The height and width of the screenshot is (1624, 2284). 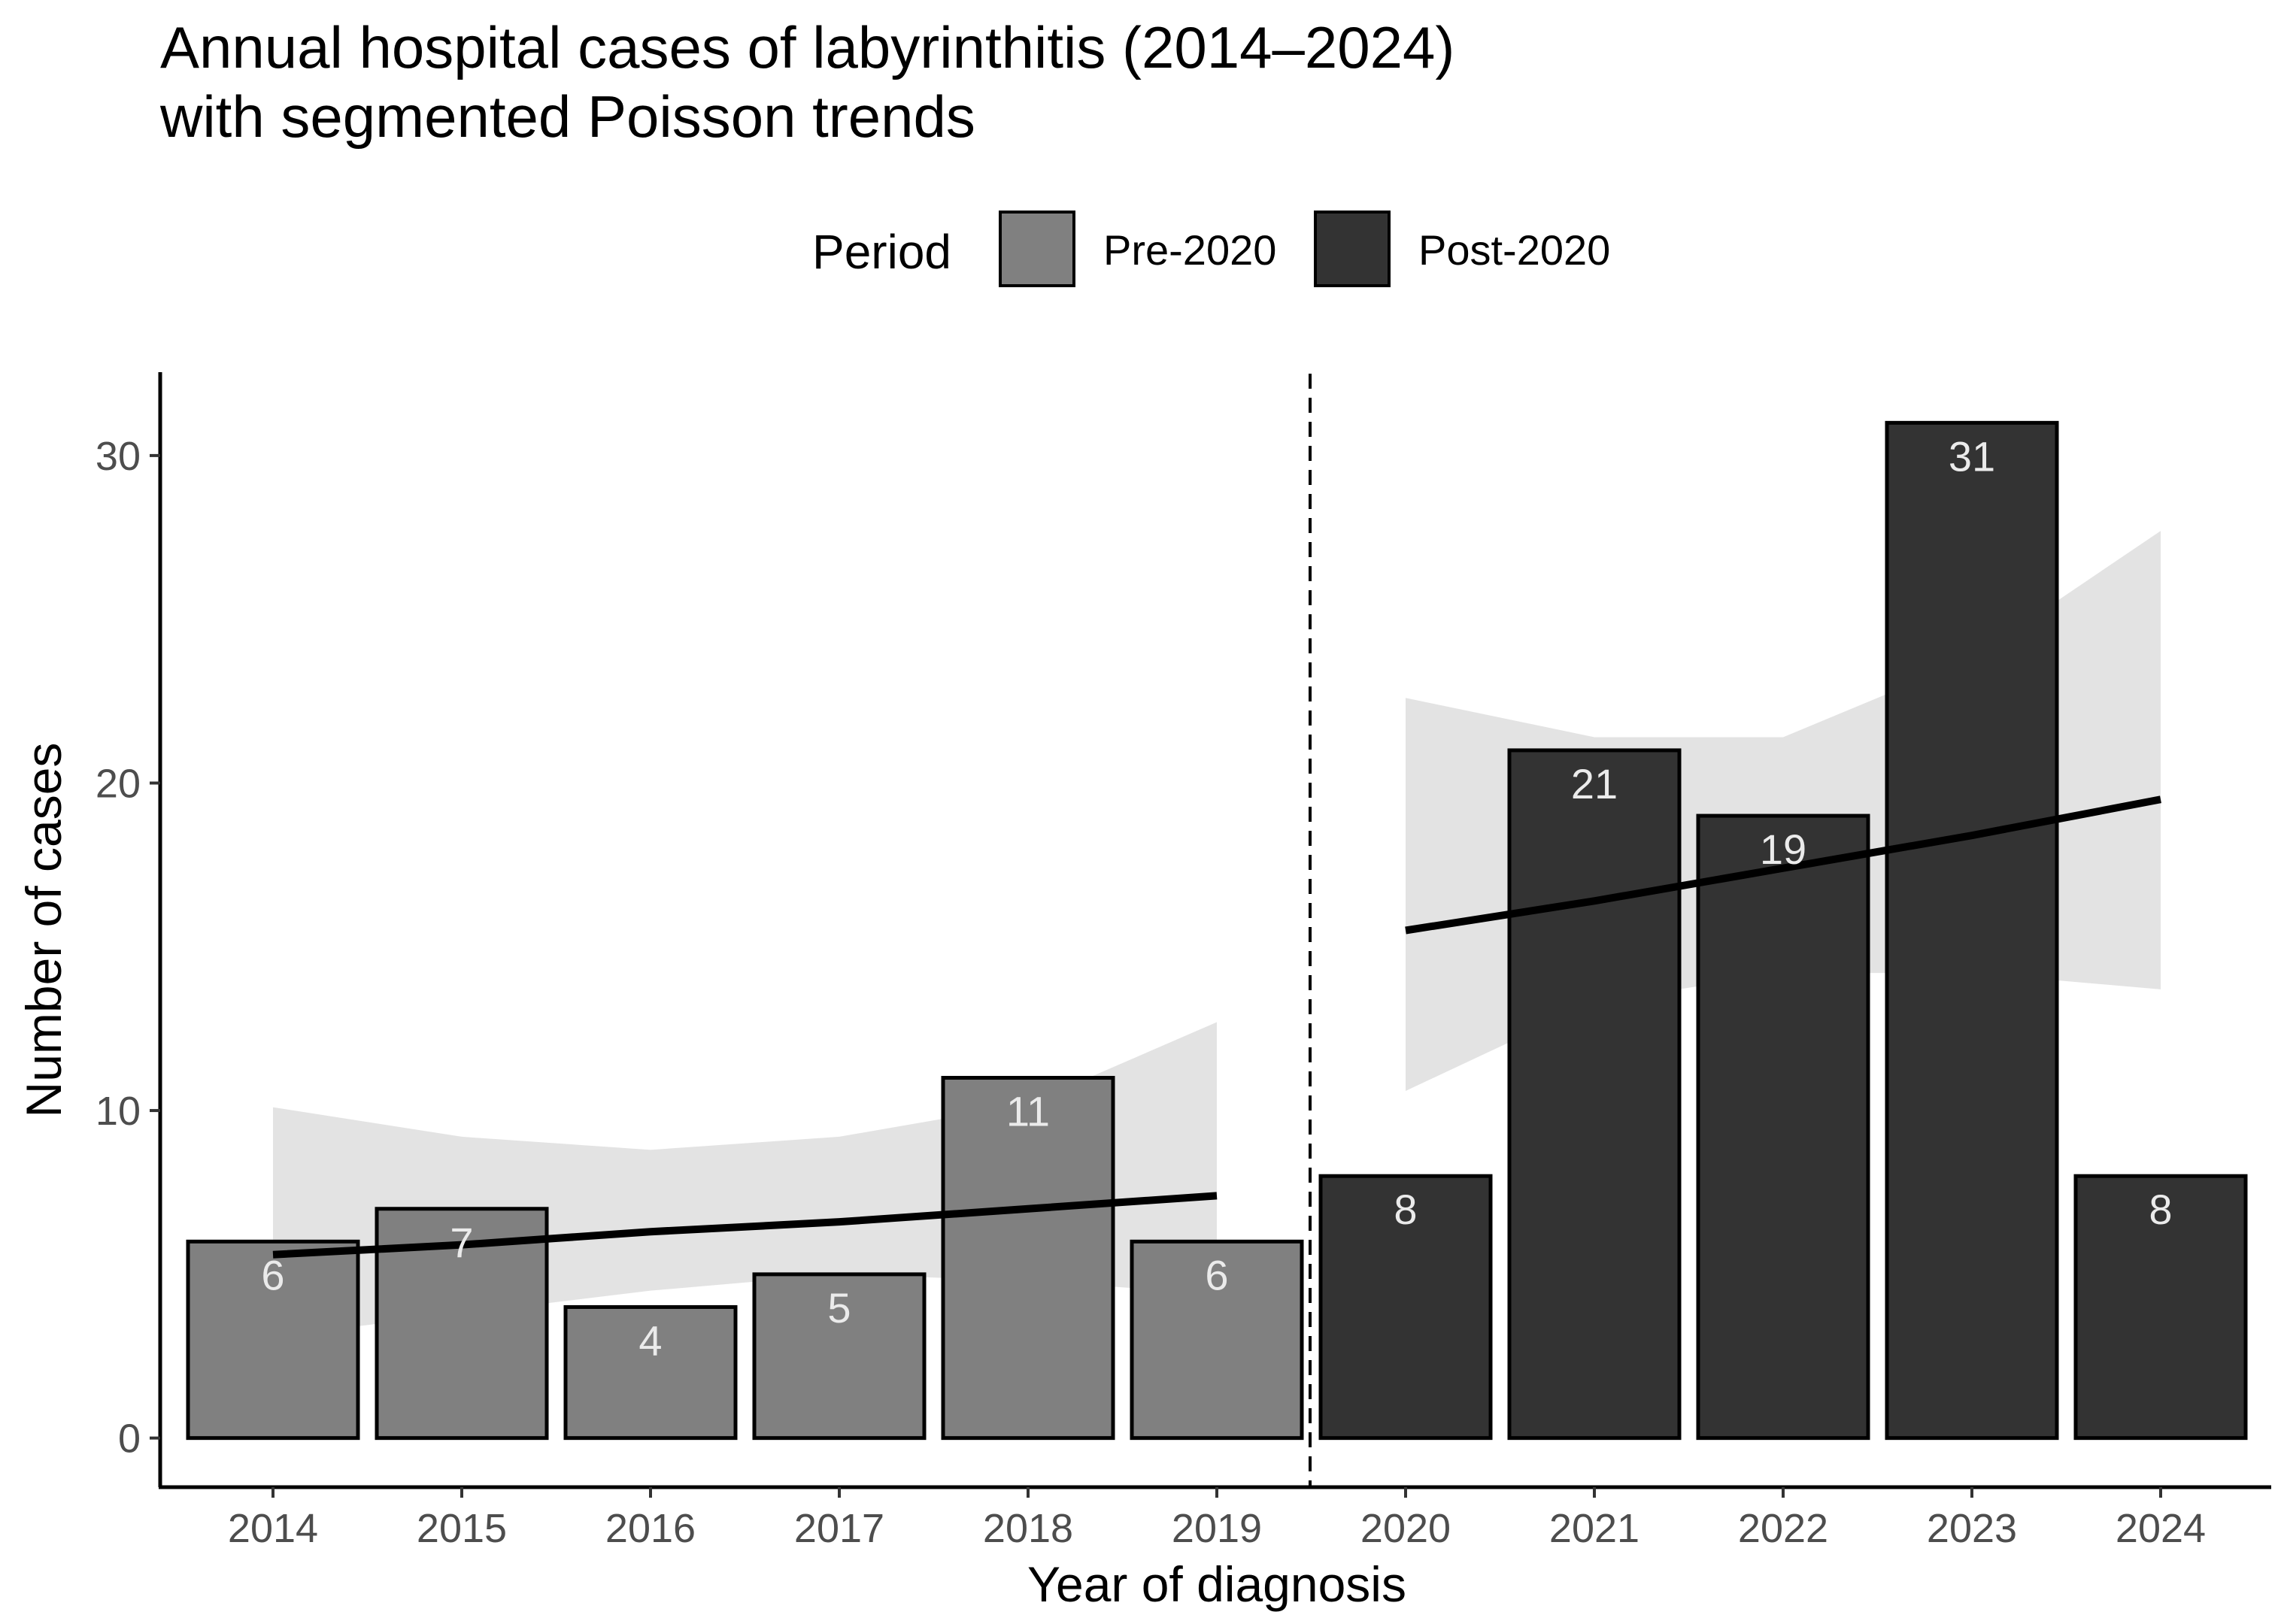 I want to click on bar-label-2019: 6, so click(x=1217, y=1274).